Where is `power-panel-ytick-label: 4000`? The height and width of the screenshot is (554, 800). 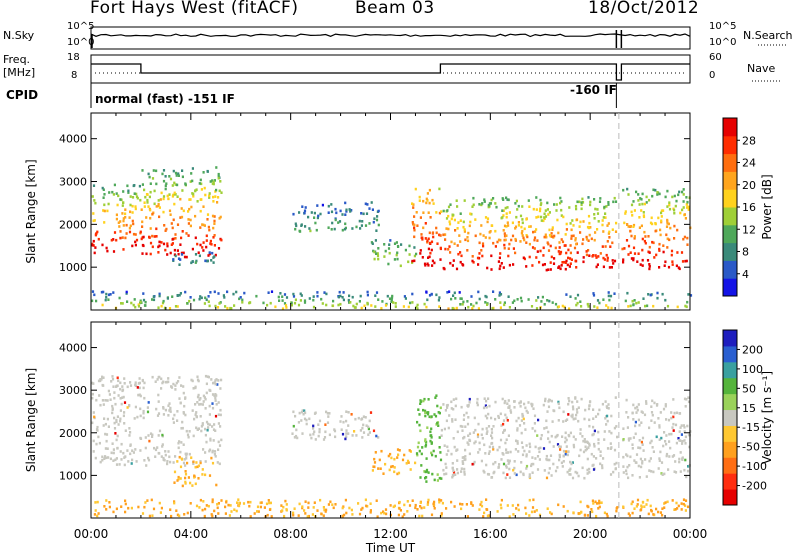
power-panel-ytick-label: 4000 is located at coordinates (73, 139).